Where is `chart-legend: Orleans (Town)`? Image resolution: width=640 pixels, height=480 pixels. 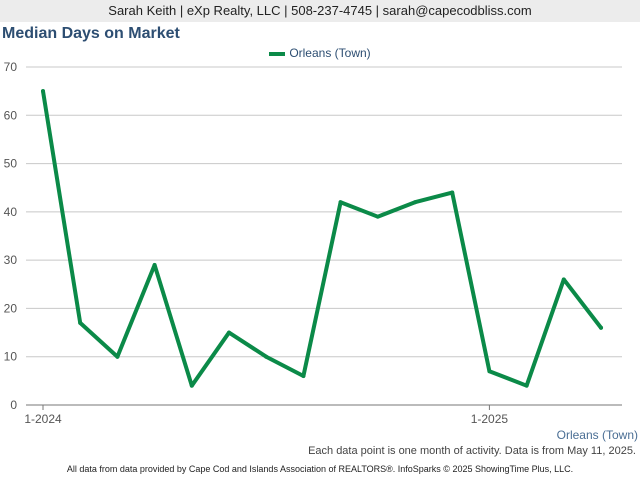
chart-legend: Orleans (Town) is located at coordinates (320, 53).